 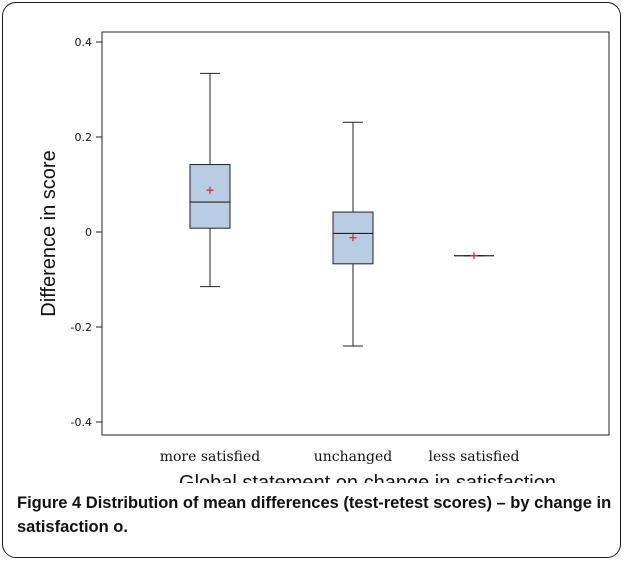 What do you see at coordinates (353, 234) in the screenshot?
I see `box-unchanged` at bounding box center [353, 234].